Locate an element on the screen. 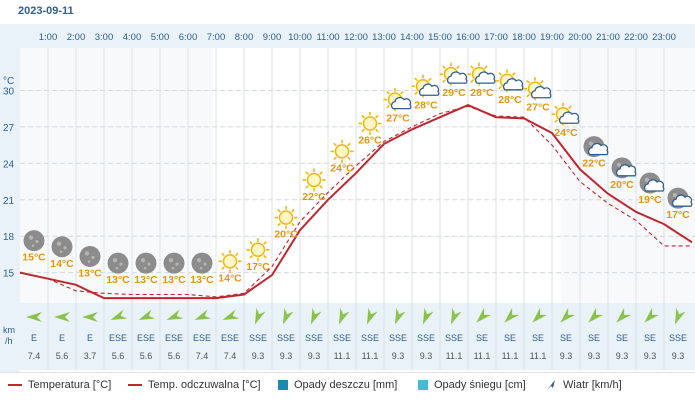  legend-rain: Opady deszczu [mm] is located at coordinates (337, 385).